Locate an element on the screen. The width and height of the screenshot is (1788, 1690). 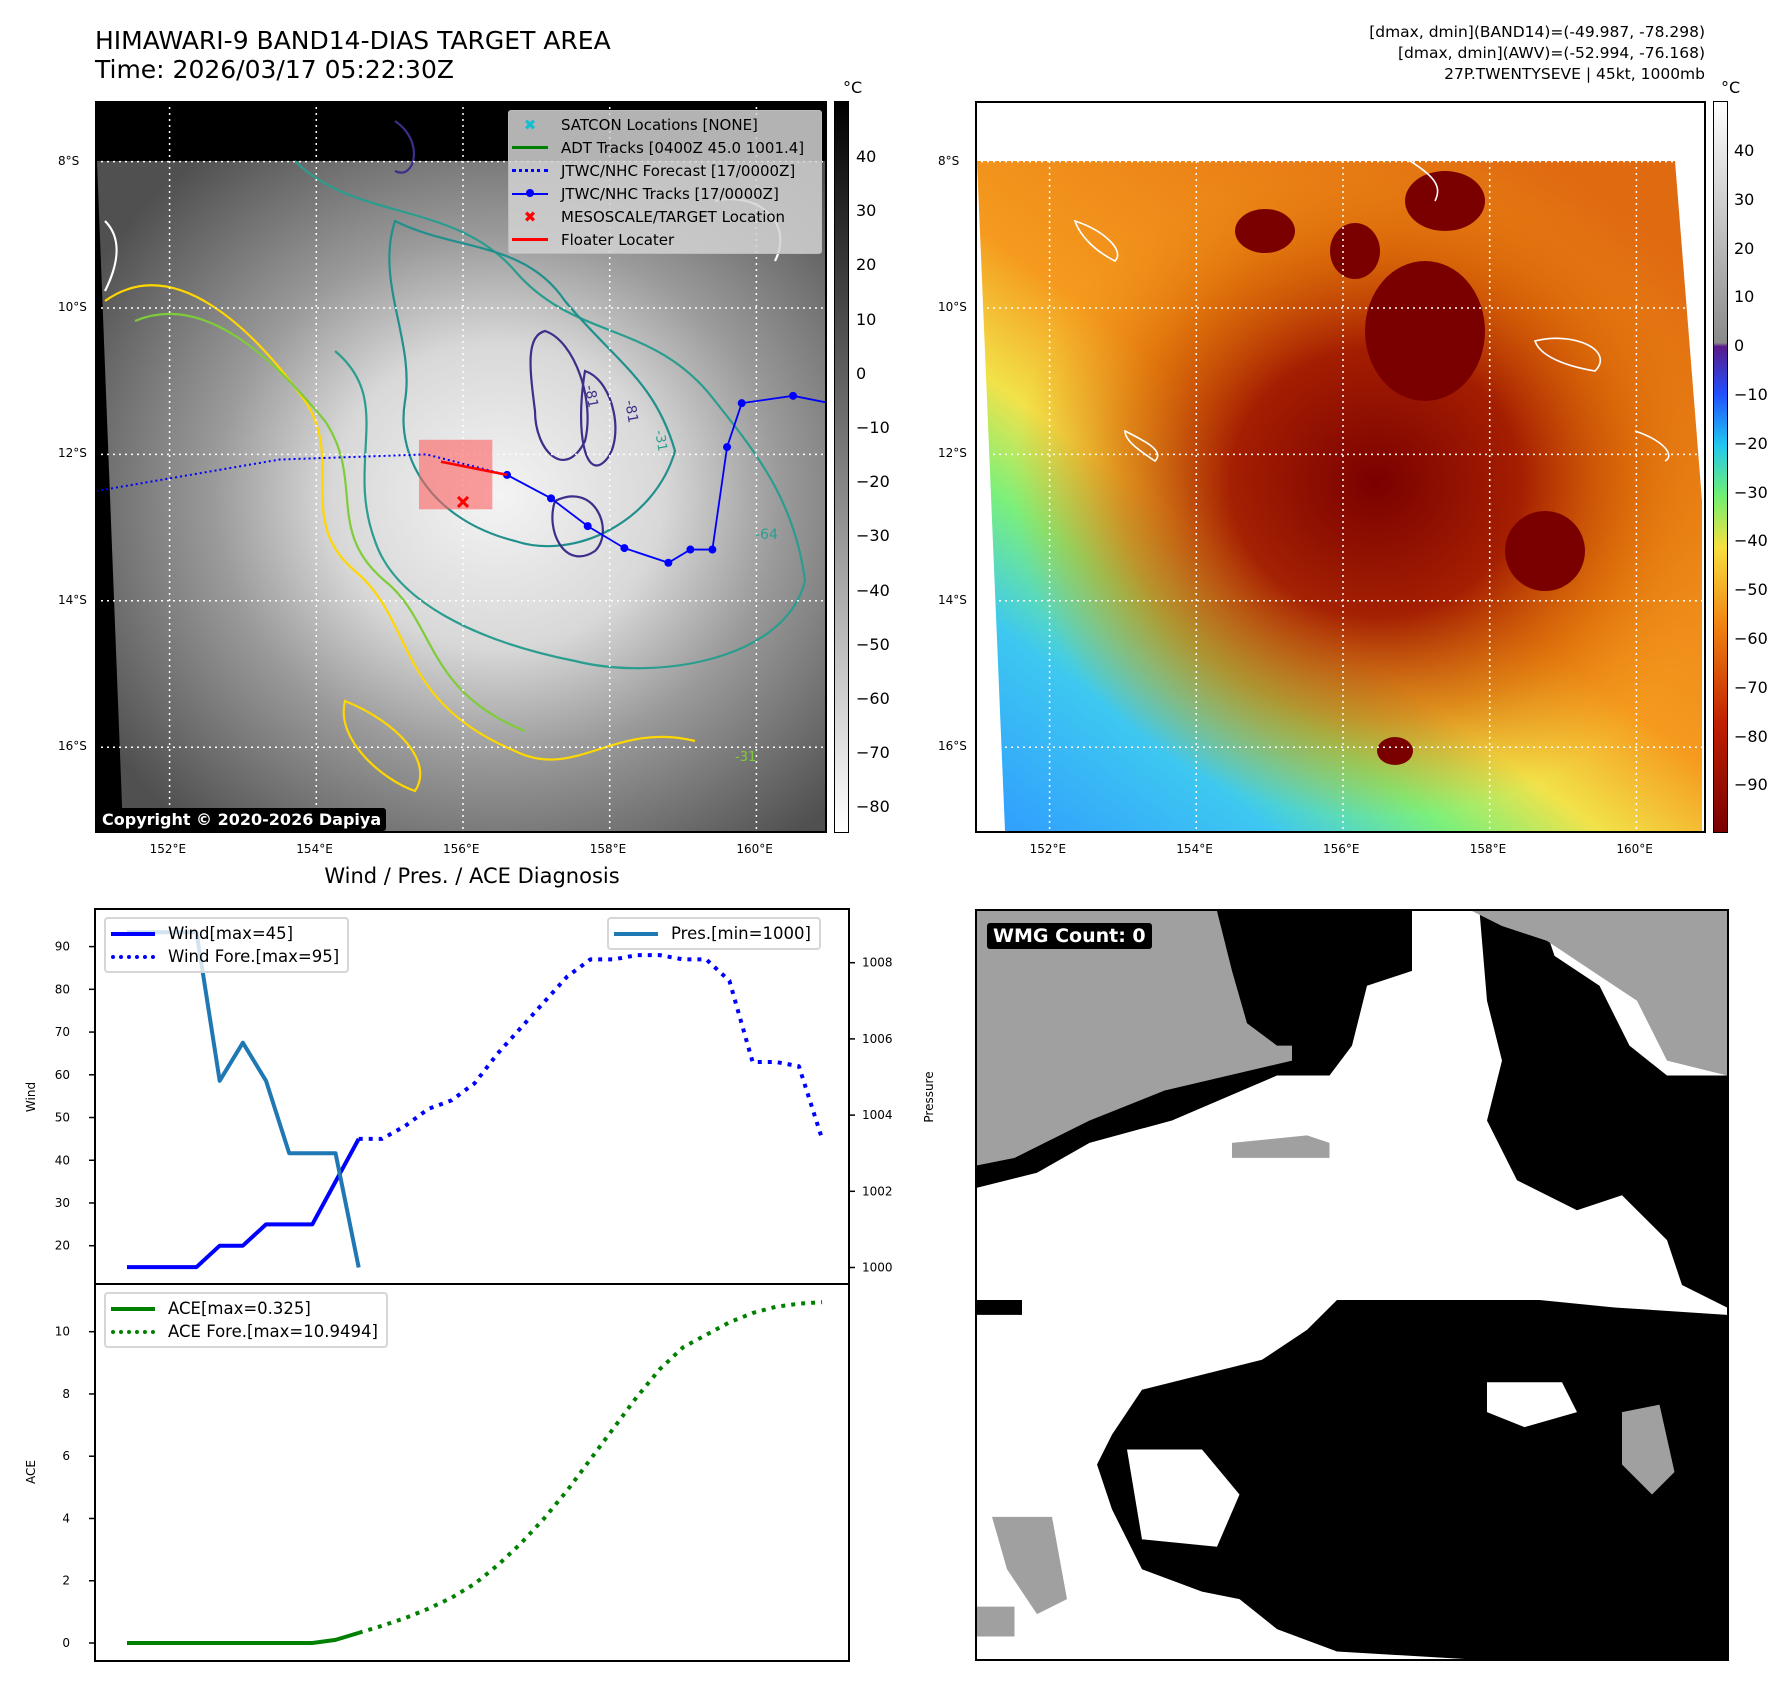
pressure-tick-label: 1002 is located at coordinates (877, 1191).